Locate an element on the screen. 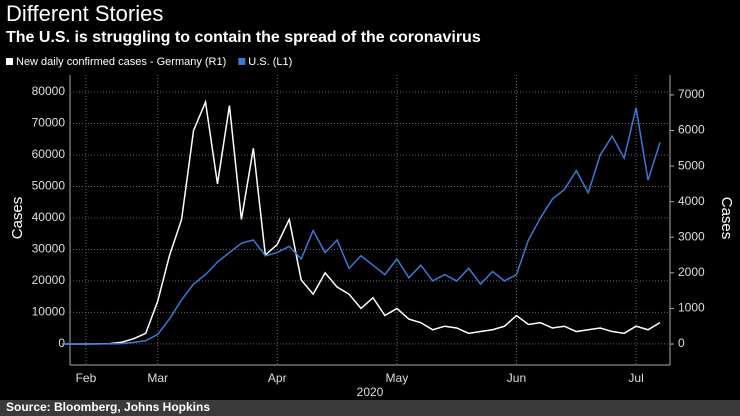 This screenshot has height=416, width=740. y2-tick-label: 5000 is located at coordinates (691, 165).